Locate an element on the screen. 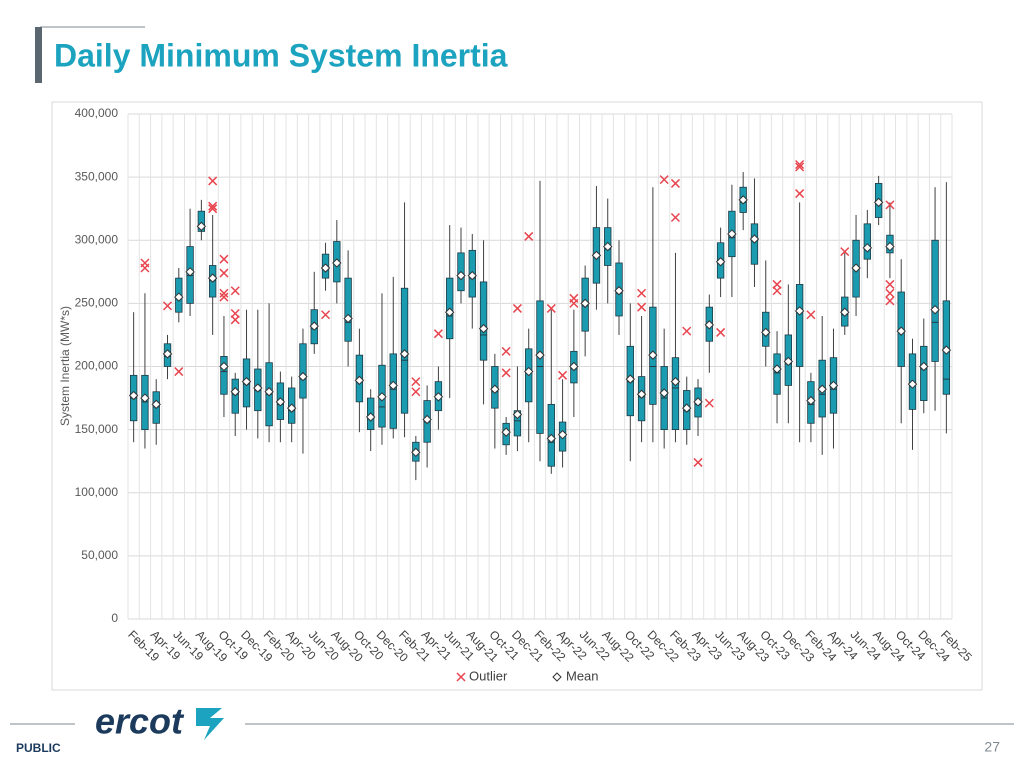  legend-marker is located at coordinates (557, 677).